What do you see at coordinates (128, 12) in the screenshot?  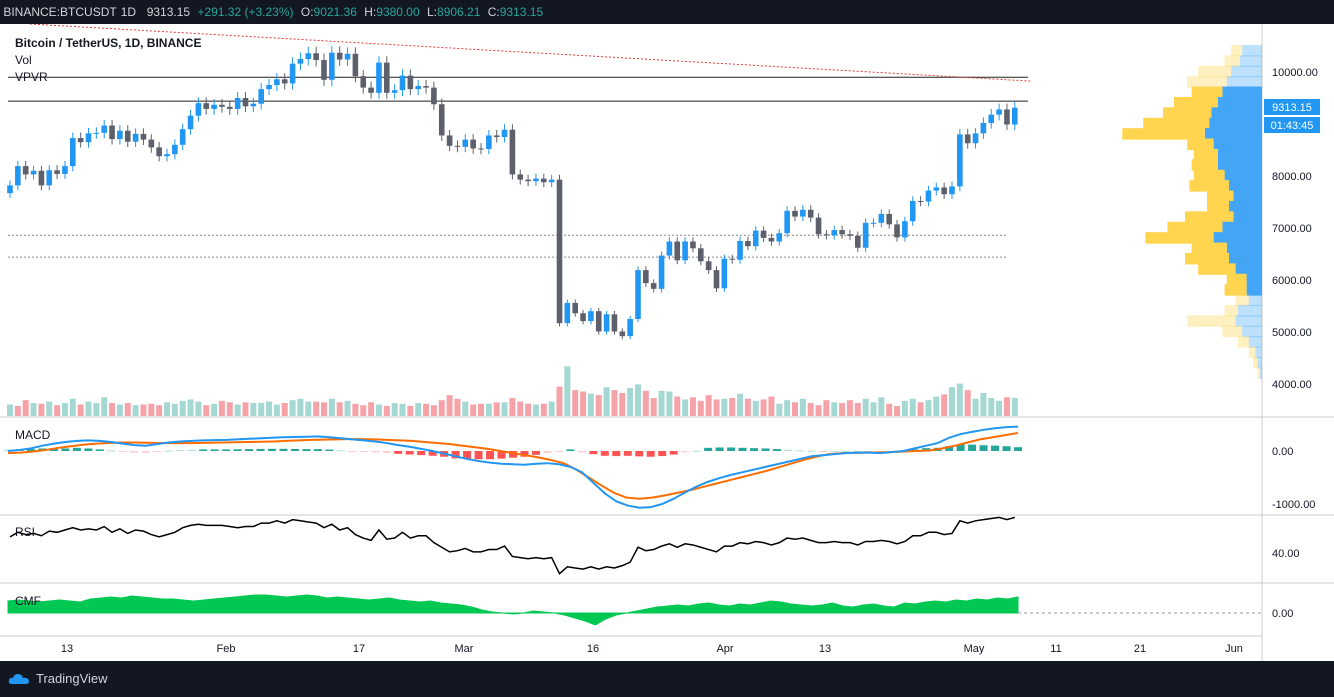 I see `interval-label: 1D` at bounding box center [128, 12].